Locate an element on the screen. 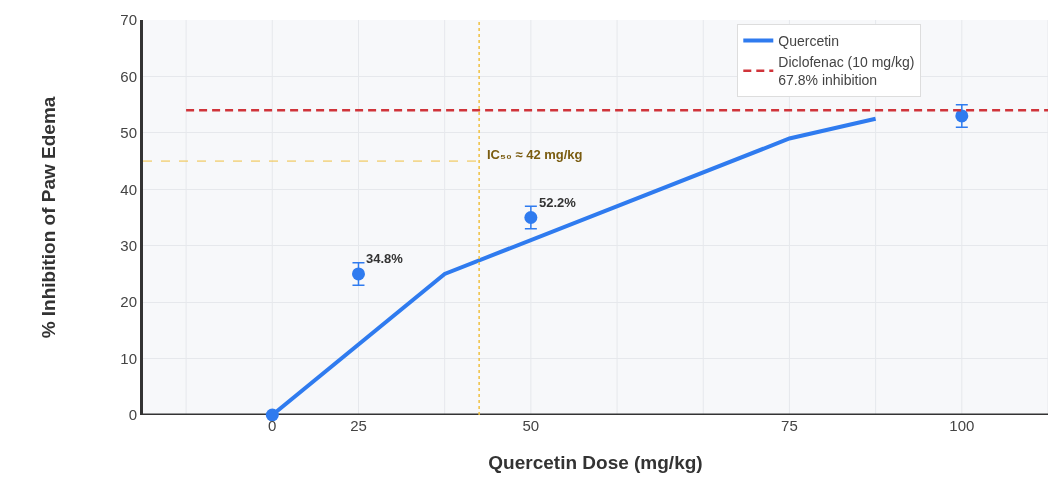 Image resolution: width=1060 pixels, height=486 pixels. x-tick-label: 75 is located at coordinates (789, 425).